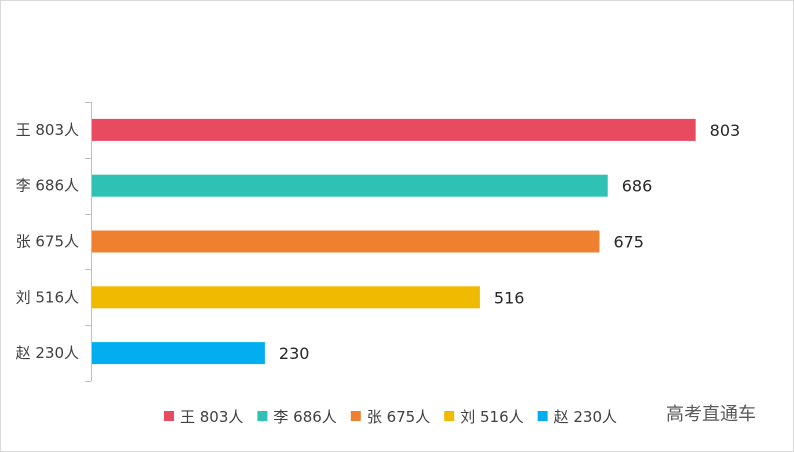 This screenshot has height=452, width=794. What do you see at coordinates (628, 242) in the screenshot?
I see `bar-value-label: 675` at bounding box center [628, 242].